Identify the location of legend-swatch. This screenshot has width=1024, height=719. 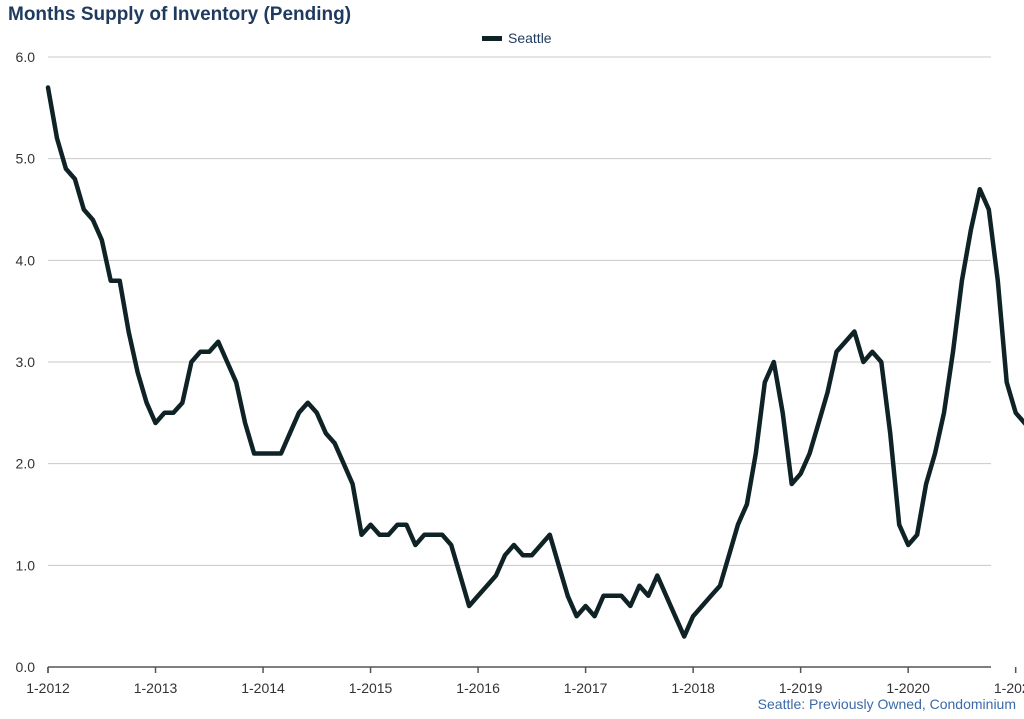
(492, 38).